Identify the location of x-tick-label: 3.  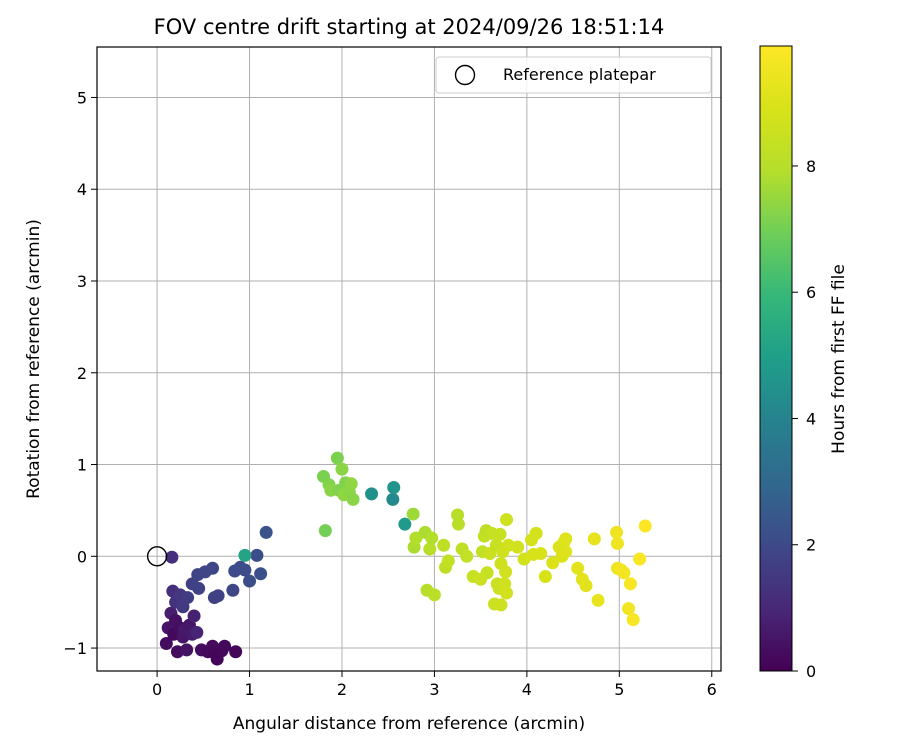
(434, 689).